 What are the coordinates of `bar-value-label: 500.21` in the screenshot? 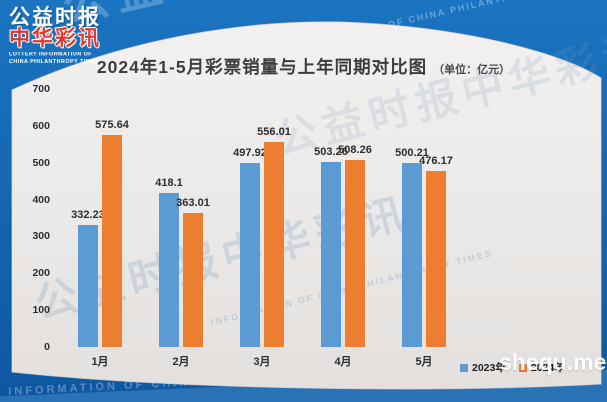 It's located at (412, 152).